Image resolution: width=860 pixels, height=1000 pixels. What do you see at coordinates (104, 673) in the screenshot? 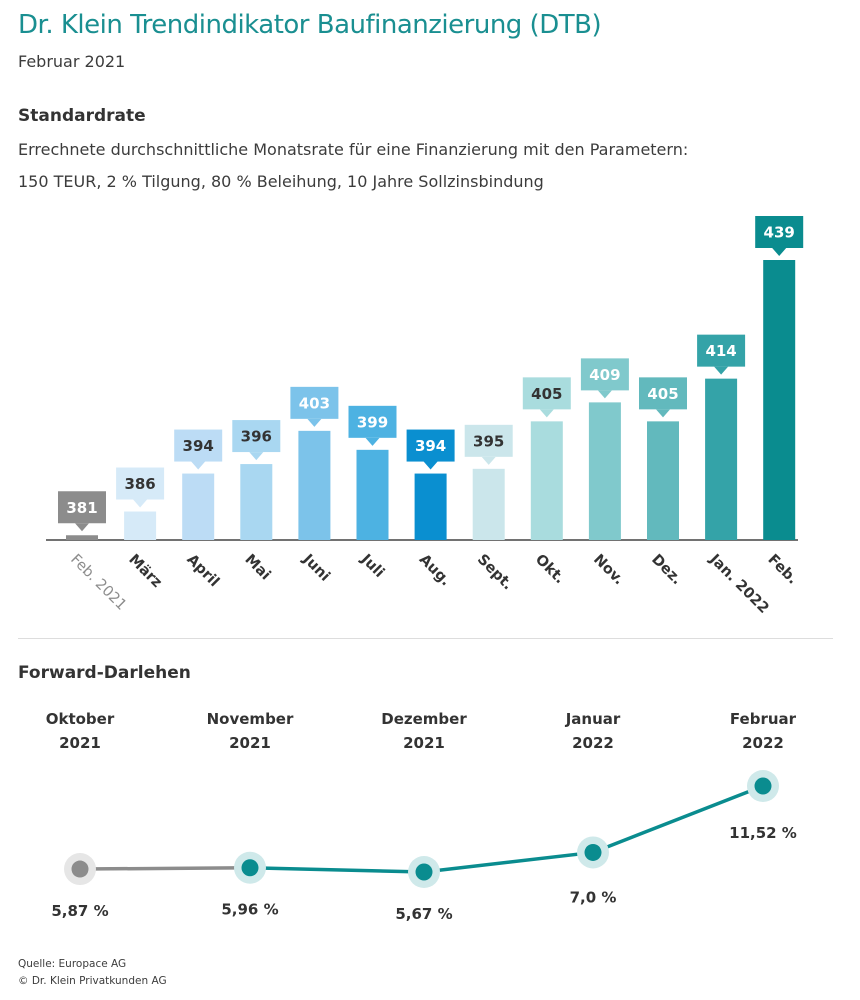
I see `forward-heading: Forward-Darlehen` at bounding box center [104, 673].